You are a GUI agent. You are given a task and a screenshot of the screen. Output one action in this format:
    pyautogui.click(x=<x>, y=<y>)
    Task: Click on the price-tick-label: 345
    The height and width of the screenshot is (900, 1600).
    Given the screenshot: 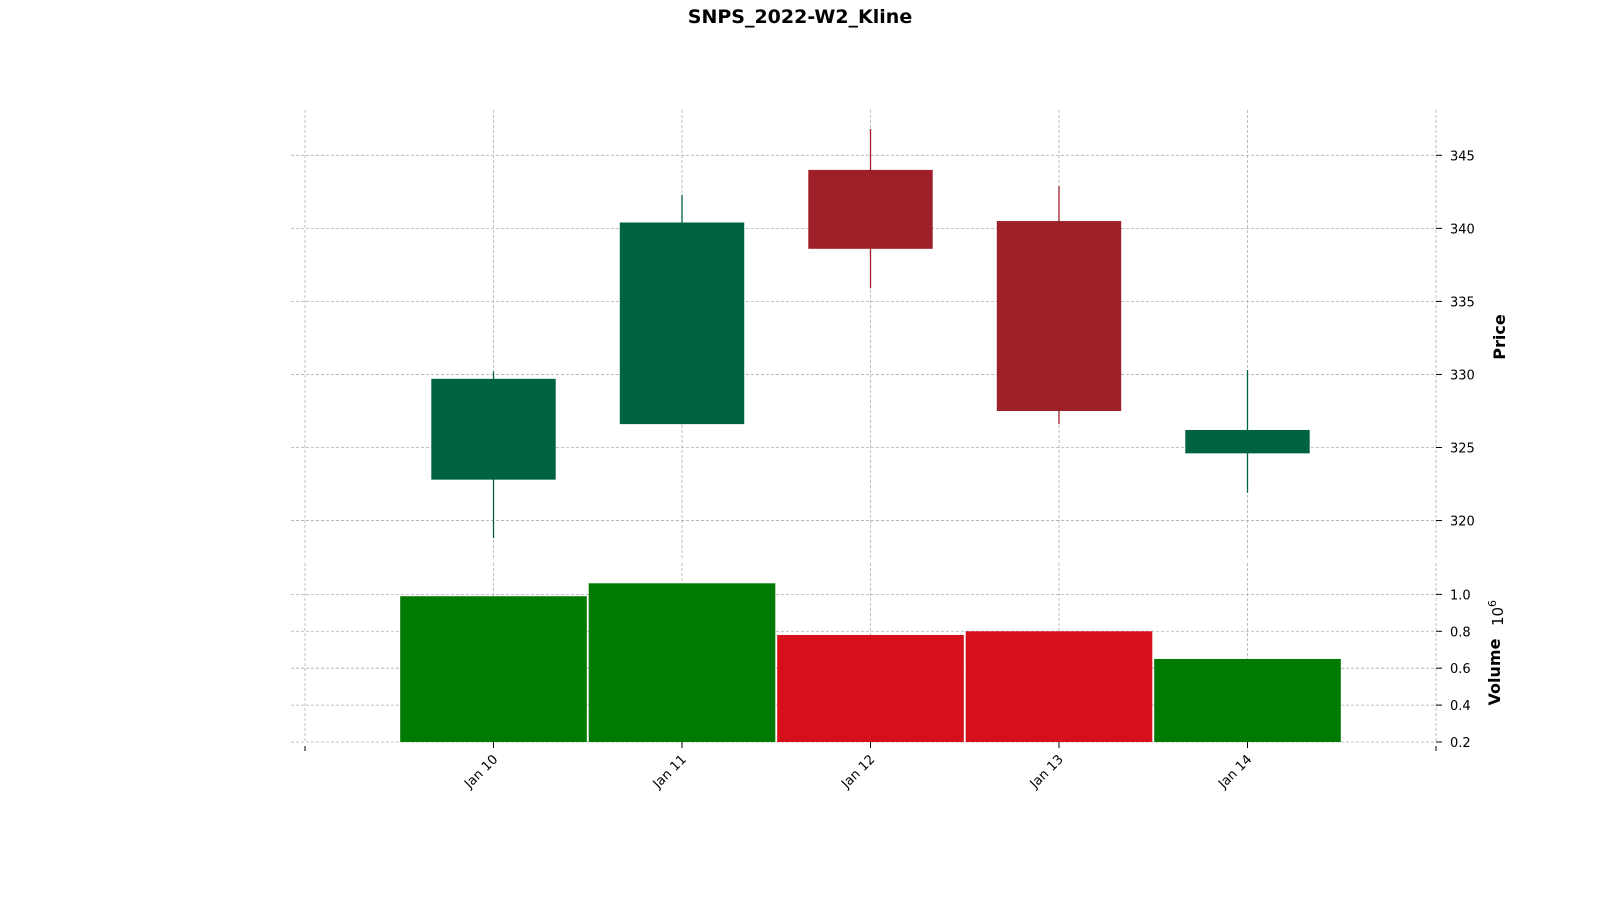 What is the action you would take?
    pyautogui.click(x=1462, y=156)
    